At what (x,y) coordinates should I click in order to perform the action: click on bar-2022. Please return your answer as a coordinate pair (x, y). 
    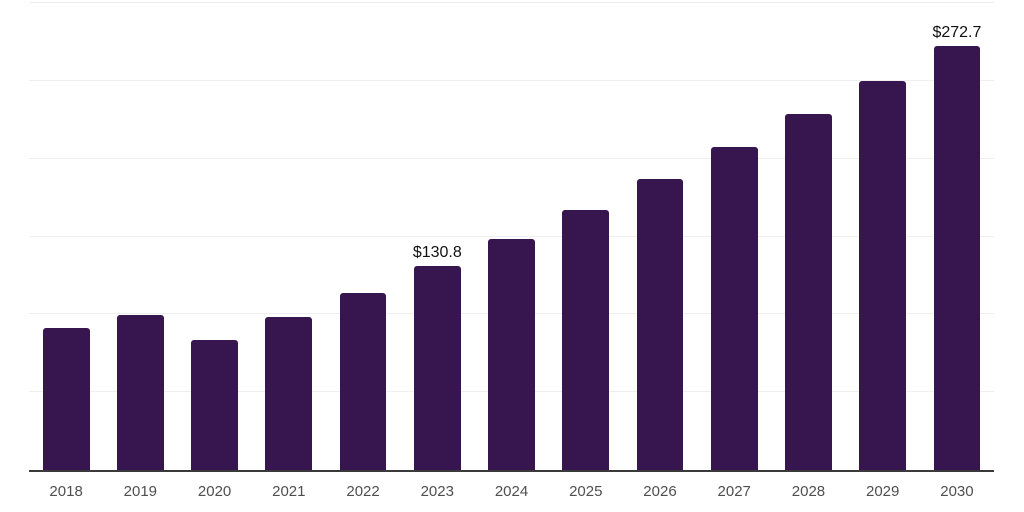
    Looking at the image, I should click on (363, 381).